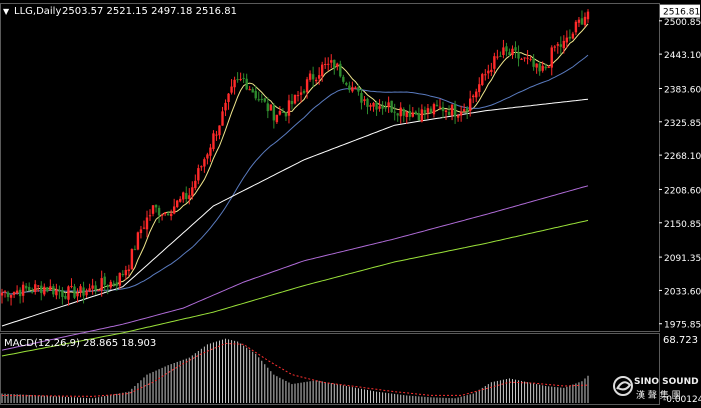 This screenshot has width=701, height=408. Describe the element at coordinates (658, 395) in the screenshot. I see `logo-subtitle-text: 漢 聲 集 團` at that location.